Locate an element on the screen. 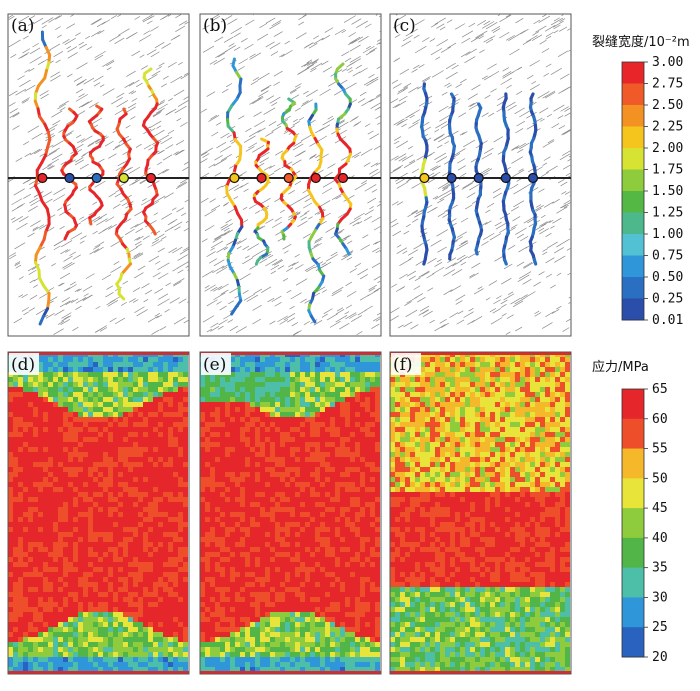 The image size is (700, 691). panel-label: (a) is located at coordinates (22, 26).